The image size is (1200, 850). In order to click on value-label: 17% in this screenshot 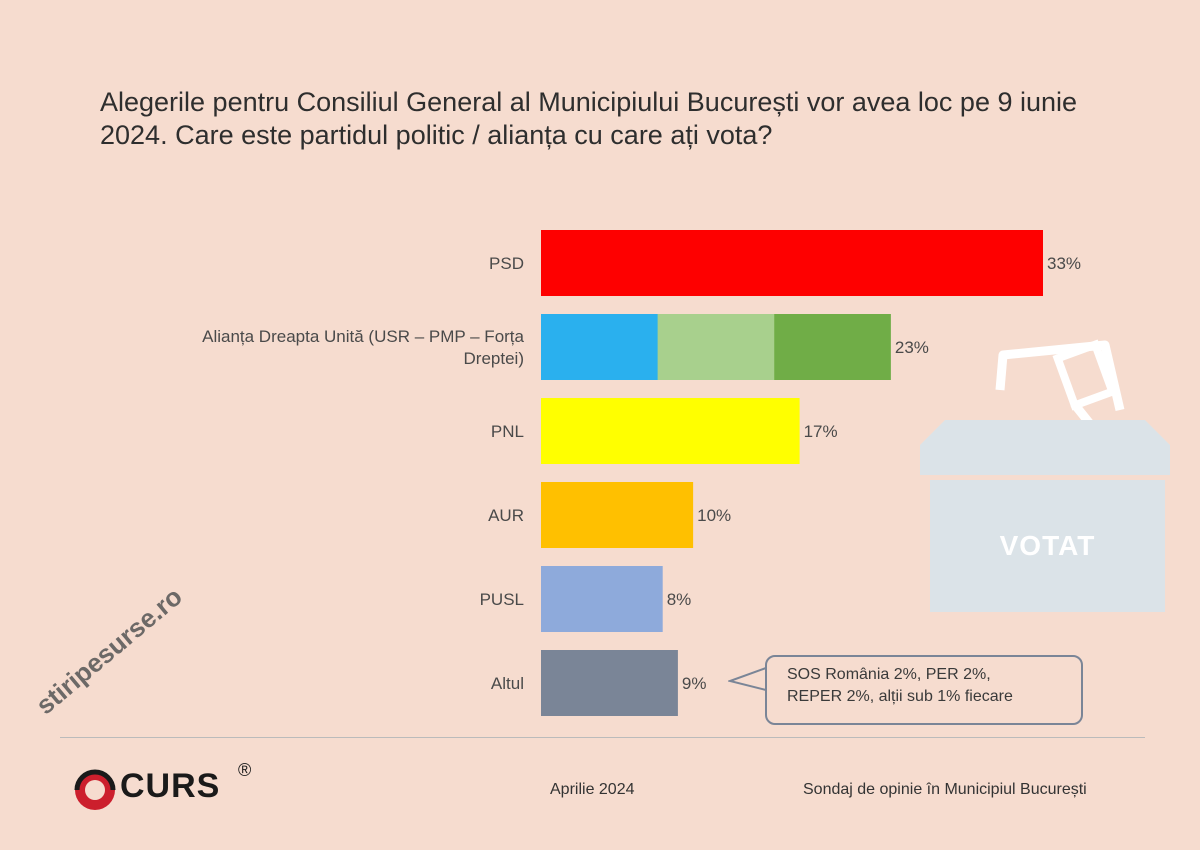, I will do `click(821, 431)`.